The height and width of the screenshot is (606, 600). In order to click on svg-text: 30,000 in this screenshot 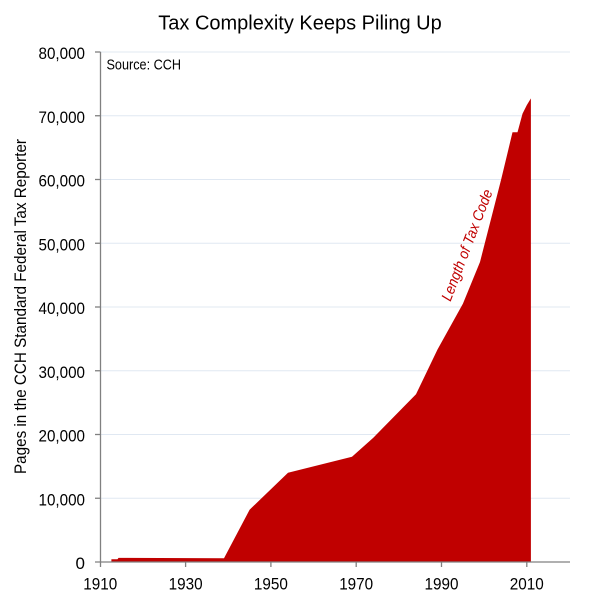, I will do `click(62, 372)`.